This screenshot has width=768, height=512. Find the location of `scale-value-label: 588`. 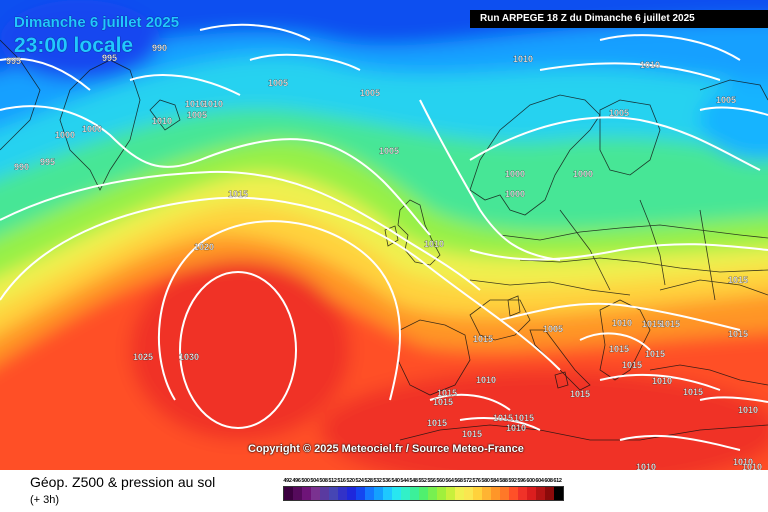

scale-value-label: 588 is located at coordinates (503, 481).